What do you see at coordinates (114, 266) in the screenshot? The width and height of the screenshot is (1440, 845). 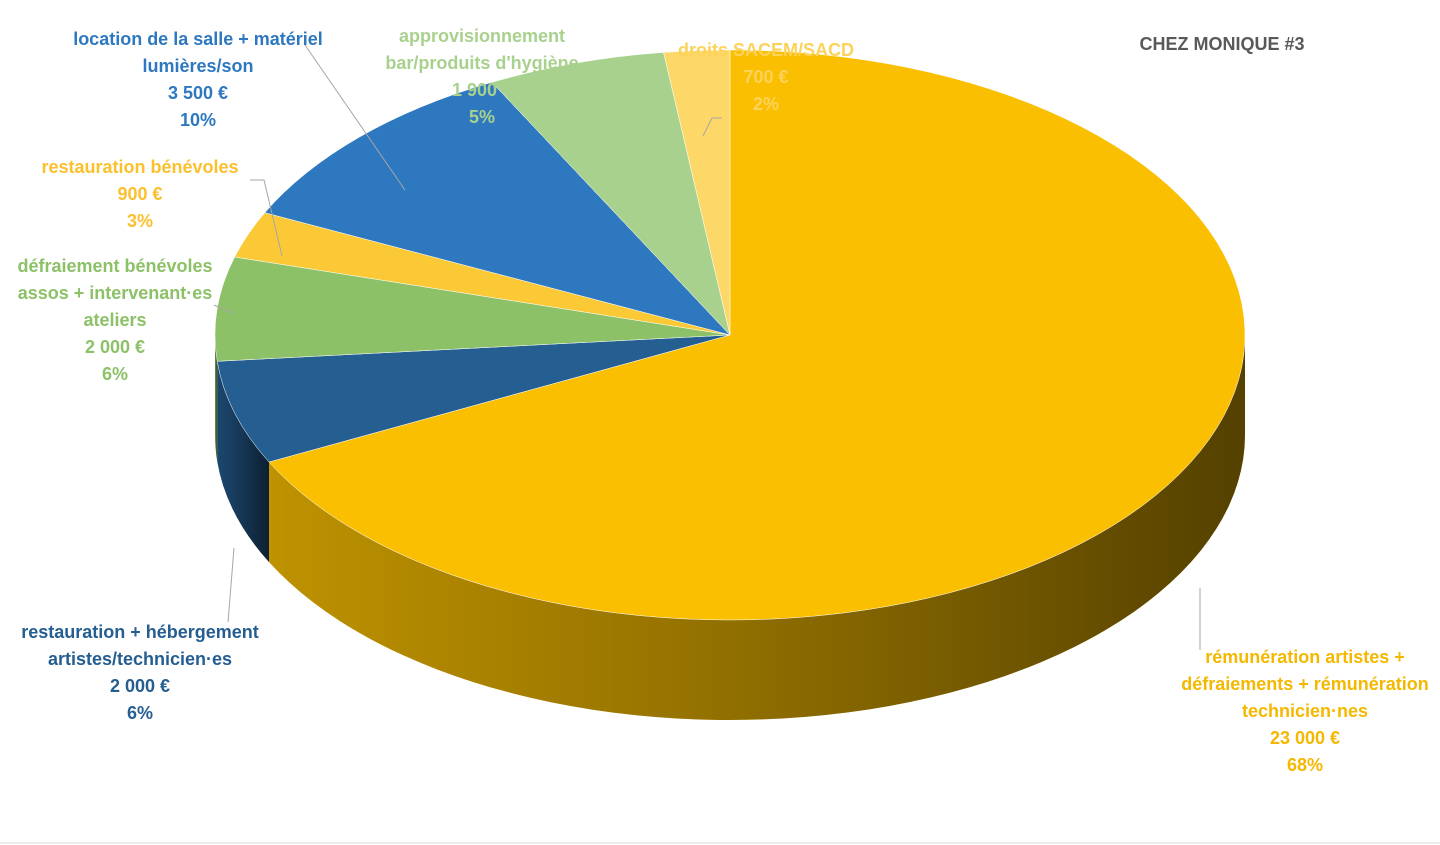 I see `label-line: défraiement bénévoles` at bounding box center [114, 266].